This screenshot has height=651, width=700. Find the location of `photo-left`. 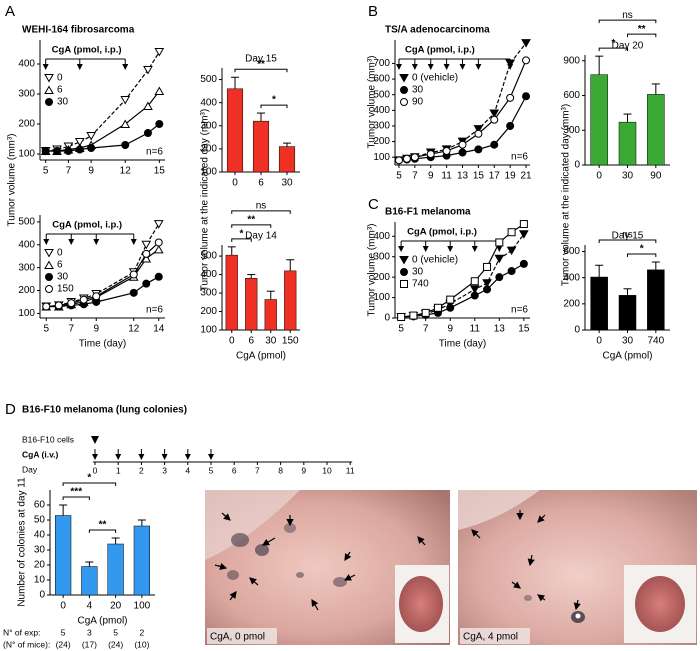

photo-left is located at coordinates (327, 567).